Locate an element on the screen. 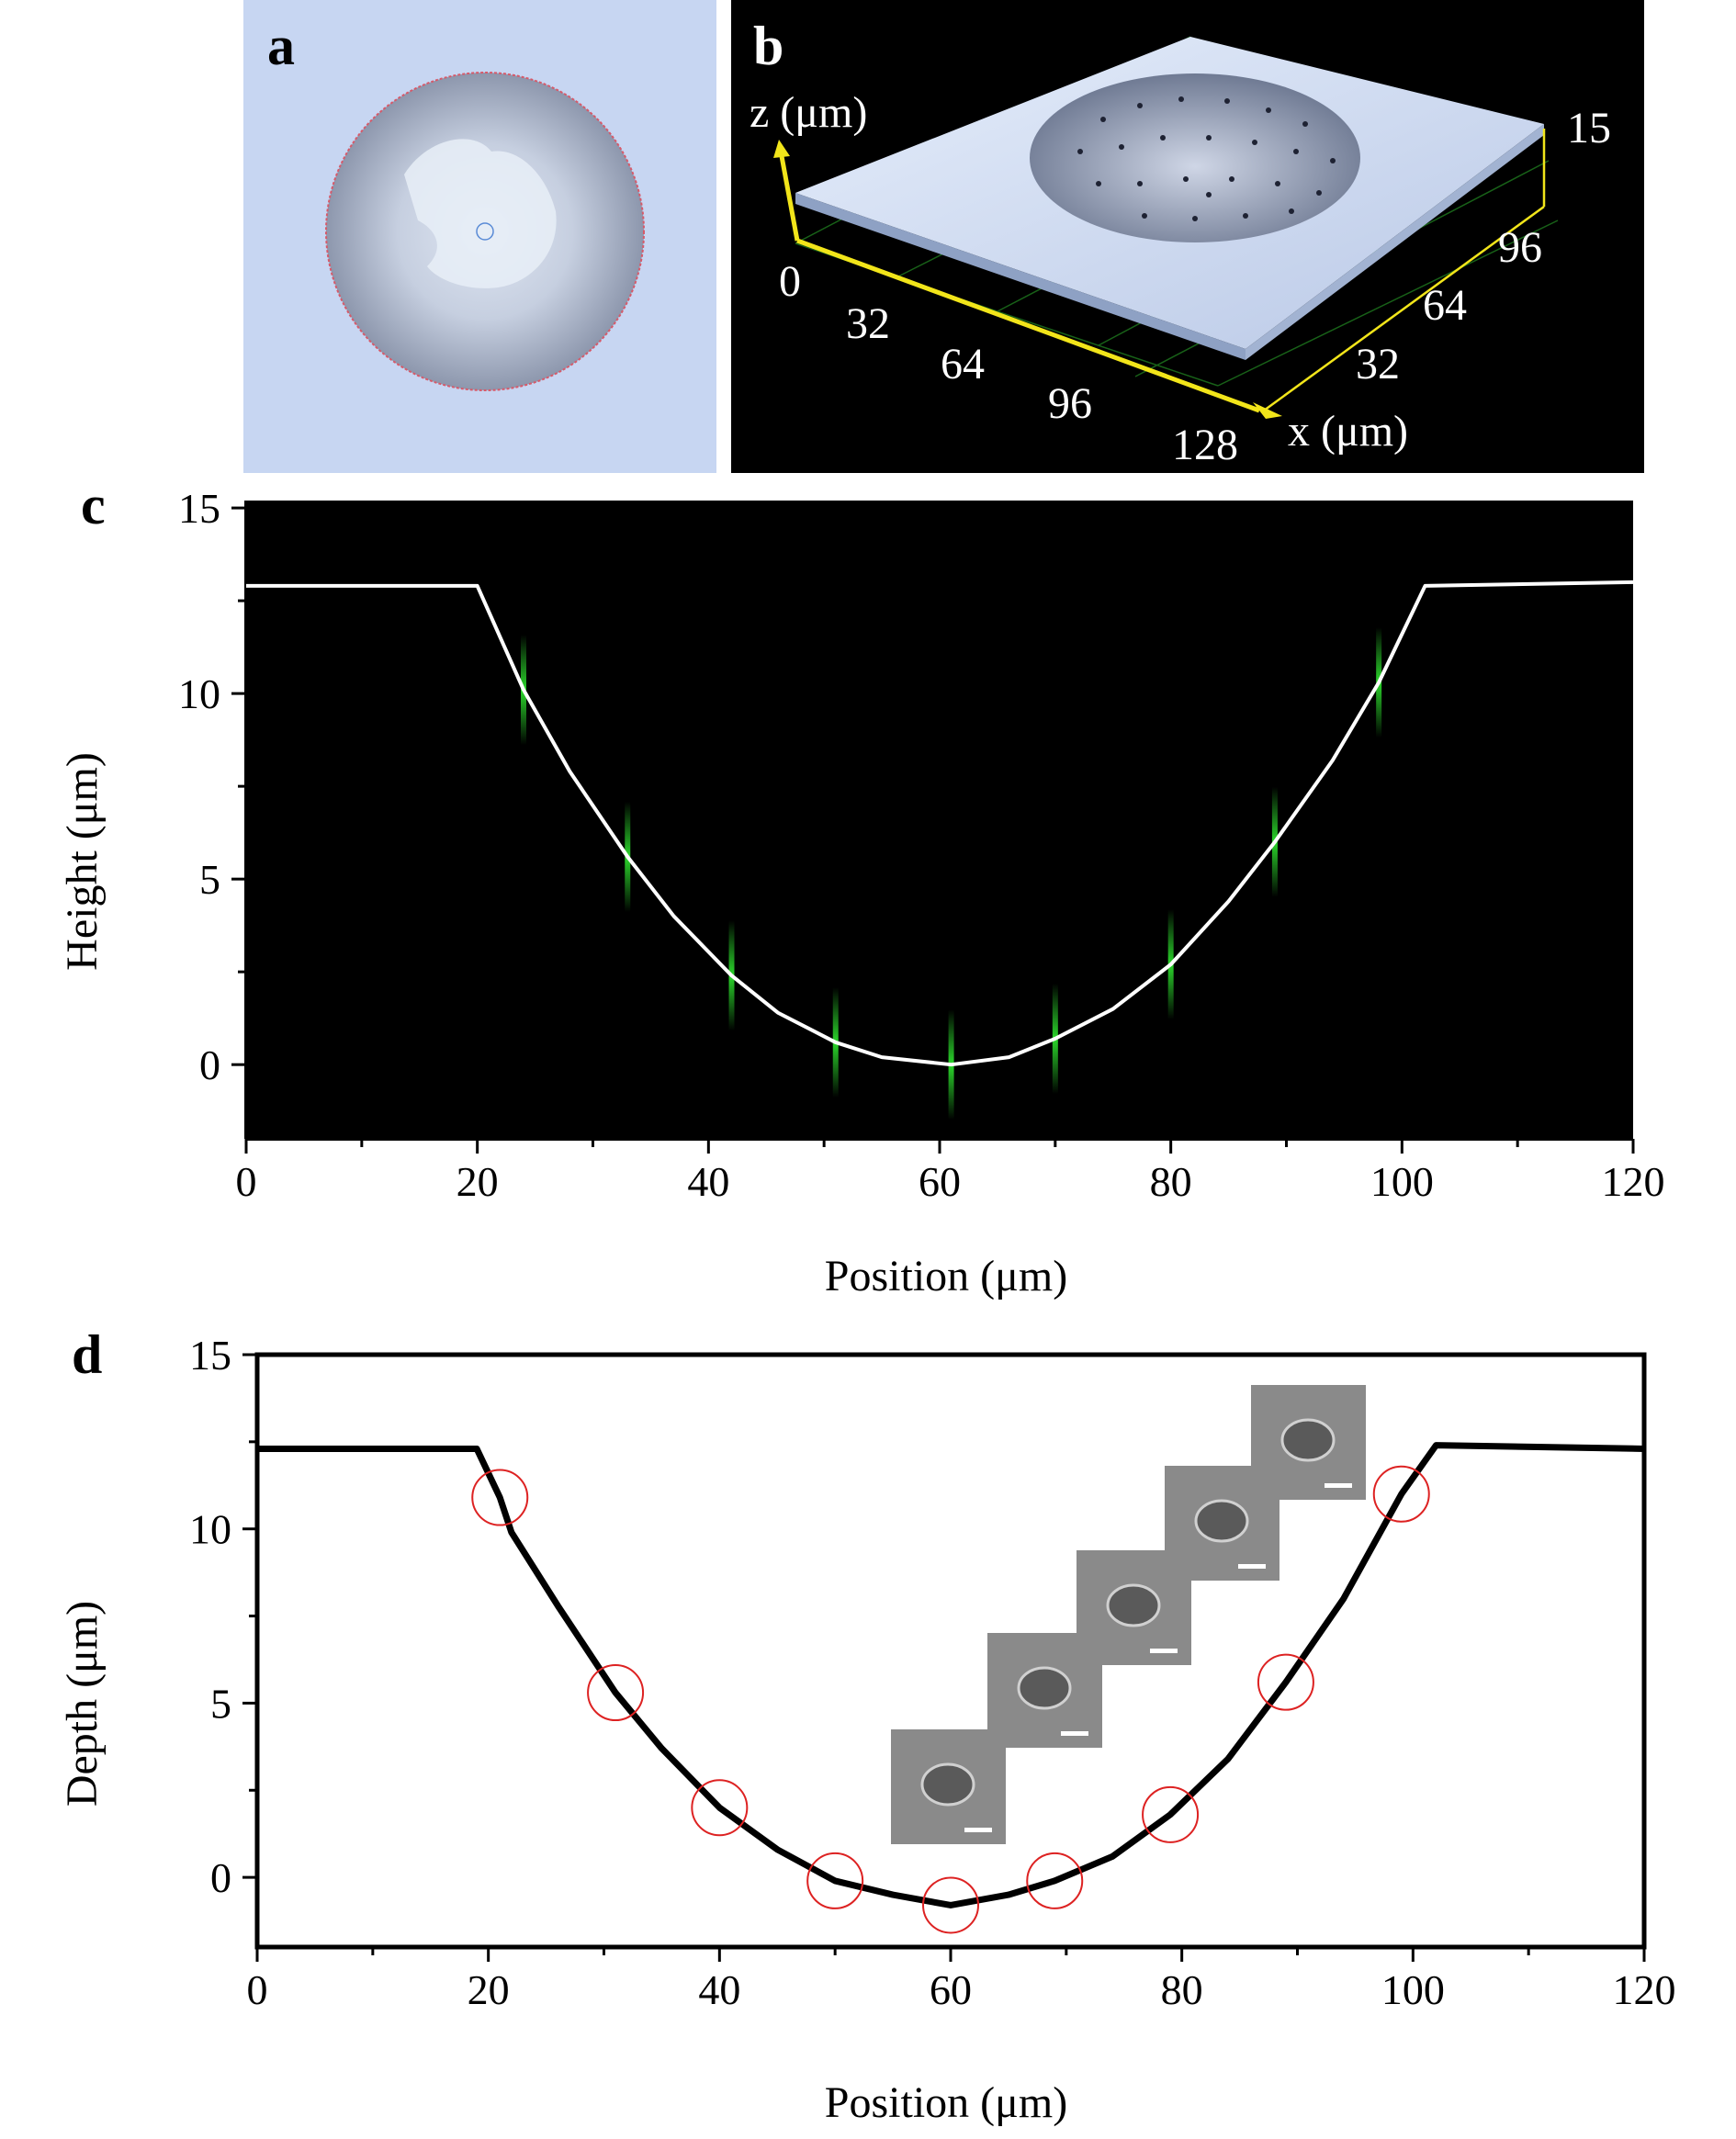 The image size is (1736, 2139). x-tick-96: 96 is located at coordinates (1070, 403).